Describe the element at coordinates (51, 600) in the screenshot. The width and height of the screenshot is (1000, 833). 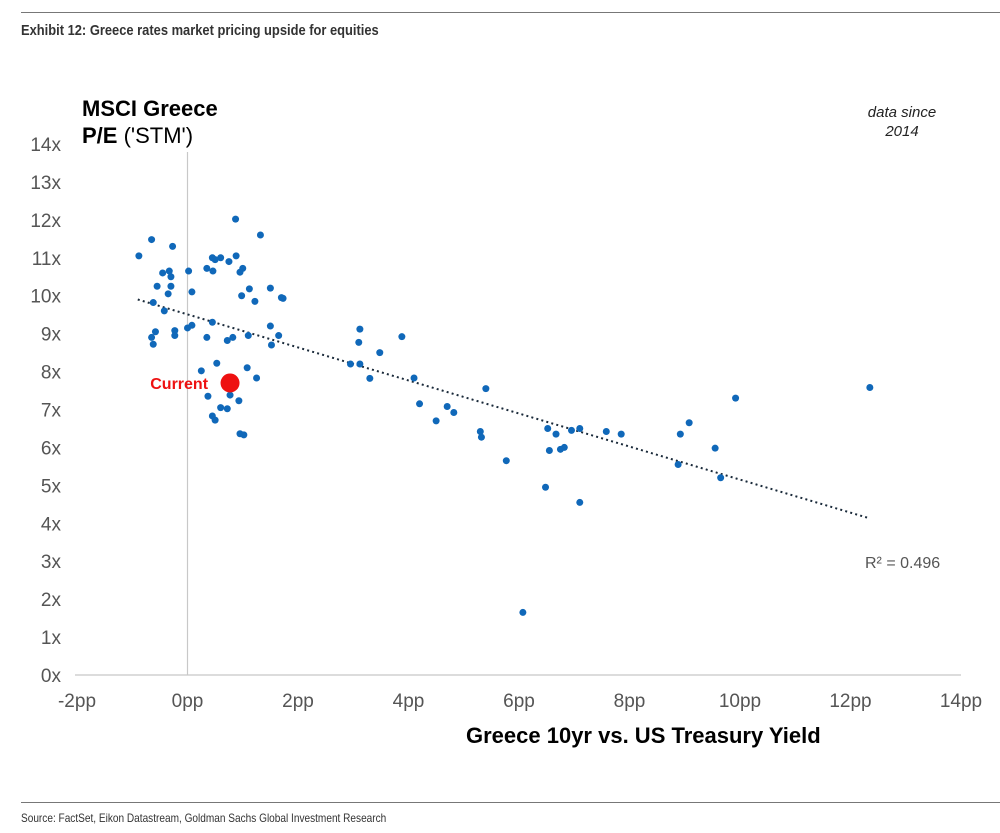
I see `y-tick-label: 2x` at that location.